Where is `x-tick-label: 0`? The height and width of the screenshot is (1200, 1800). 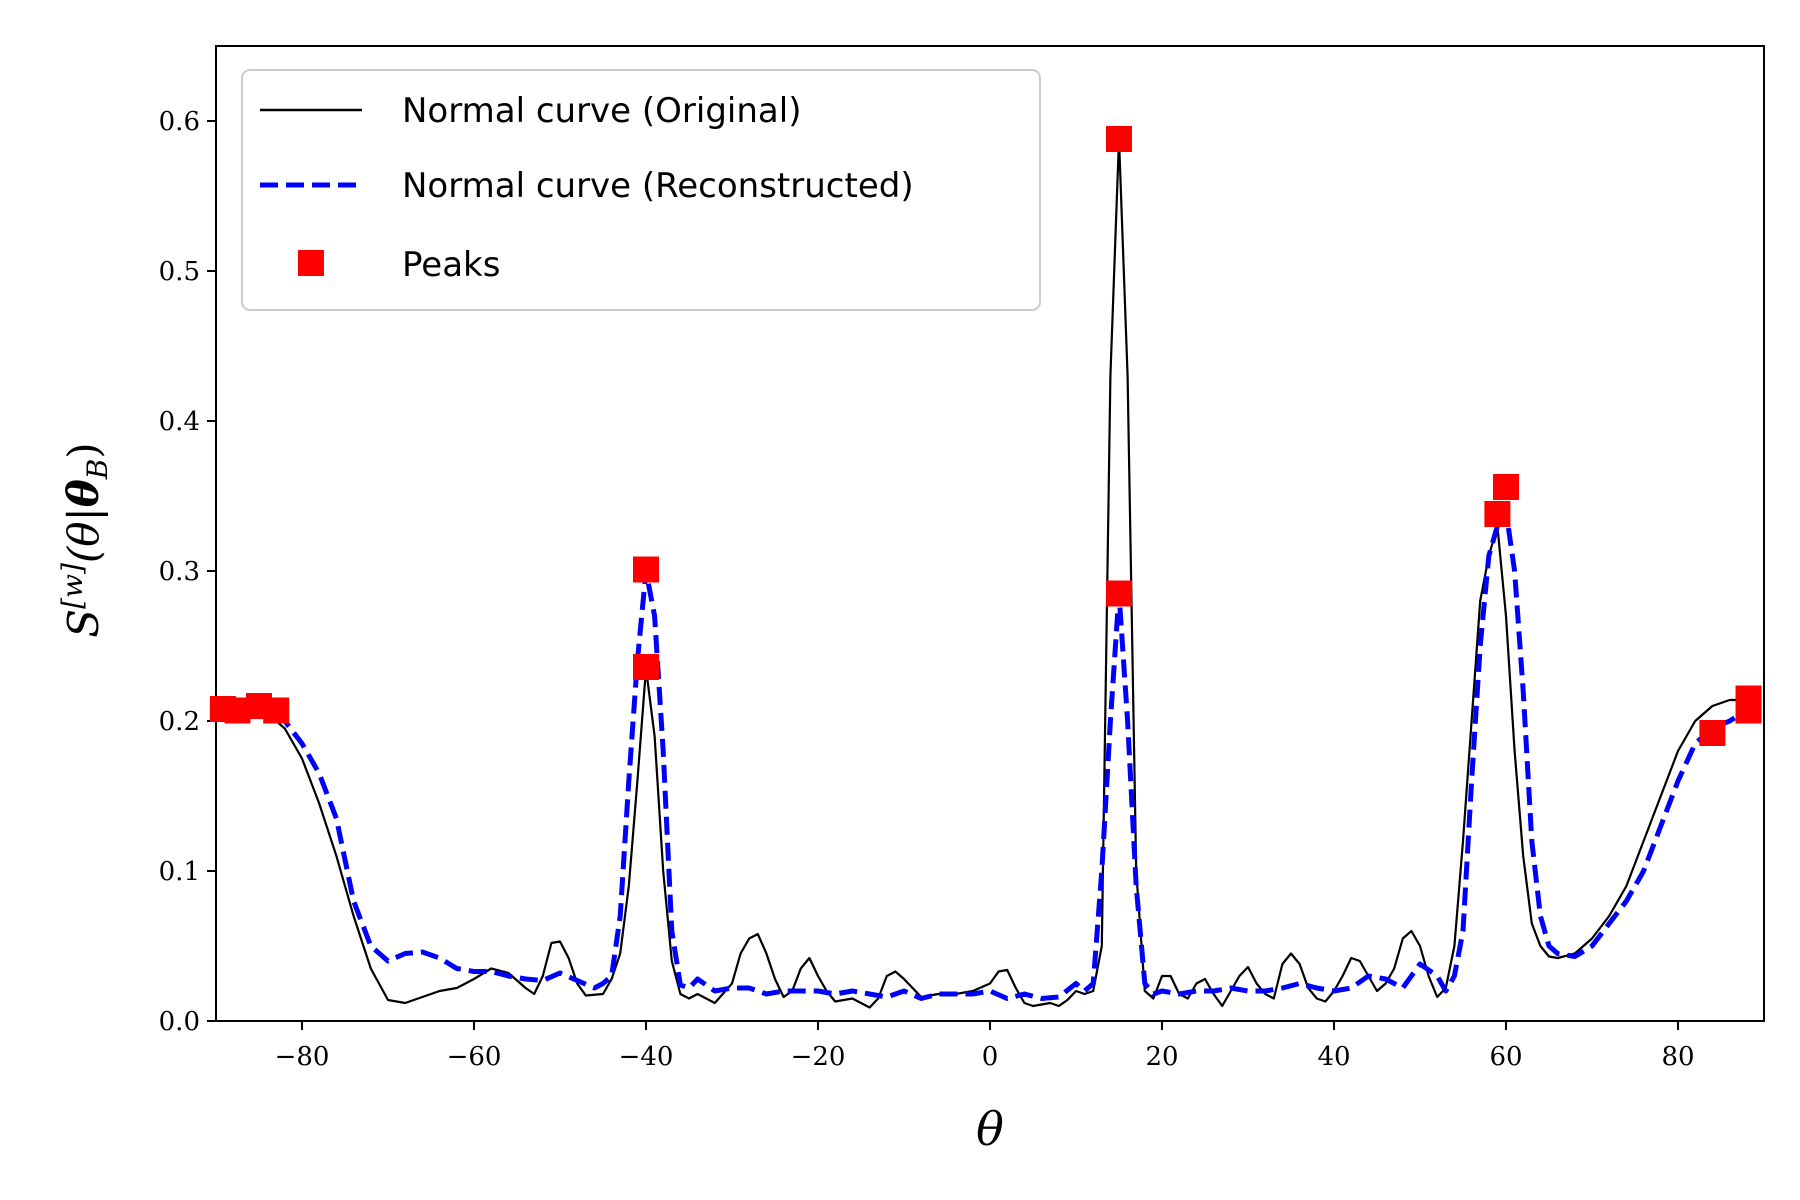 x-tick-label: 0 is located at coordinates (990, 1057).